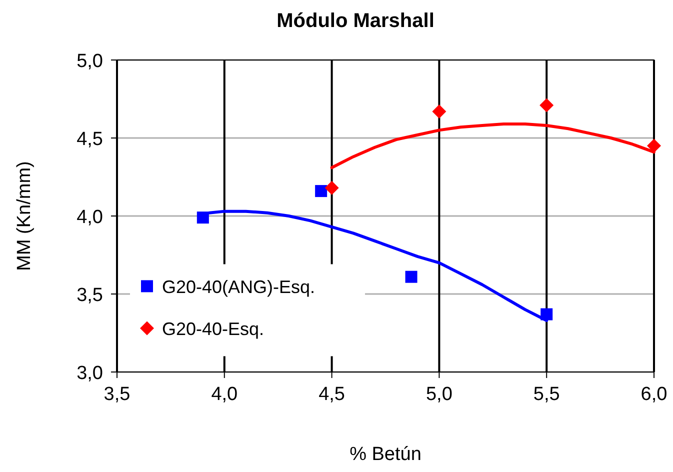 This screenshot has width=673, height=472. I want to click on x-tick-label: 5,5, so click(546, 394).